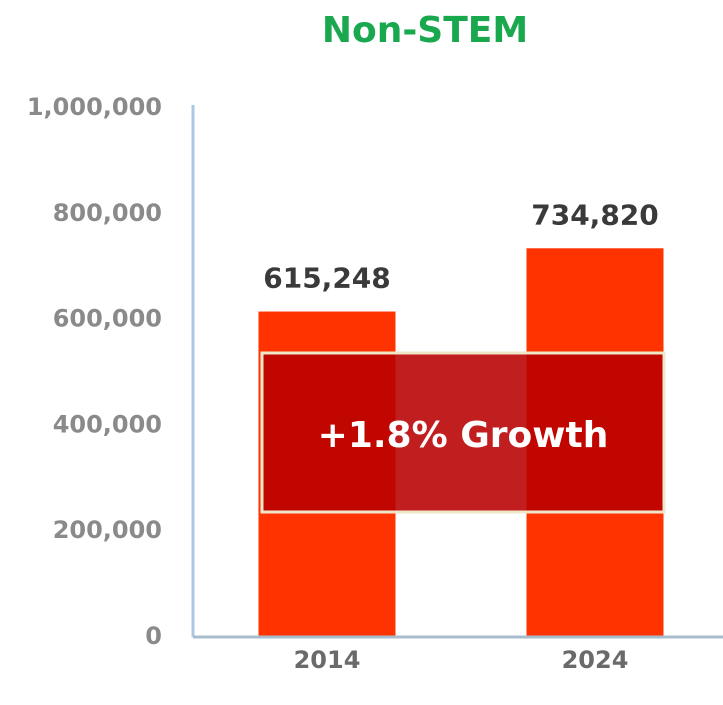  Describe the element at coordinates (595, 214) in the screenshot. I see `value-label: 734,820` at that location.